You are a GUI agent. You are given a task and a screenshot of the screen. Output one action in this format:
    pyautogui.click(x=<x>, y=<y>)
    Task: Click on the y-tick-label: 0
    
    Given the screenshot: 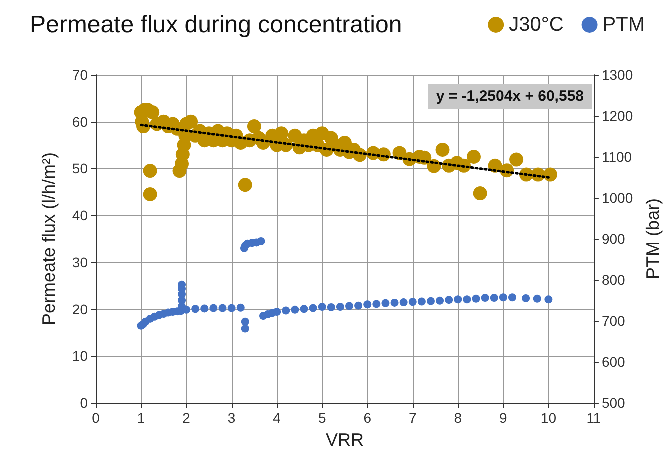 What is the action you would take?
    pyautogui.click(x=84, y=403)
    